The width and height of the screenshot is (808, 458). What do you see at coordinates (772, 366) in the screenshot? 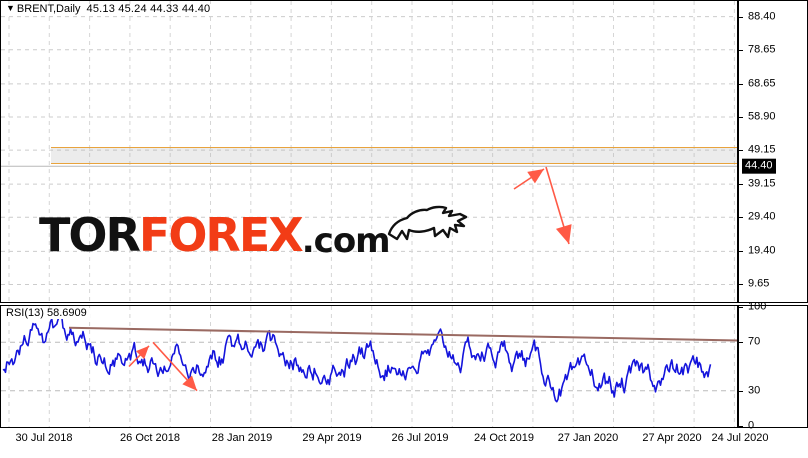
I see `rsi-axis: 100 70 30 0` at bounding box center [772, 366].